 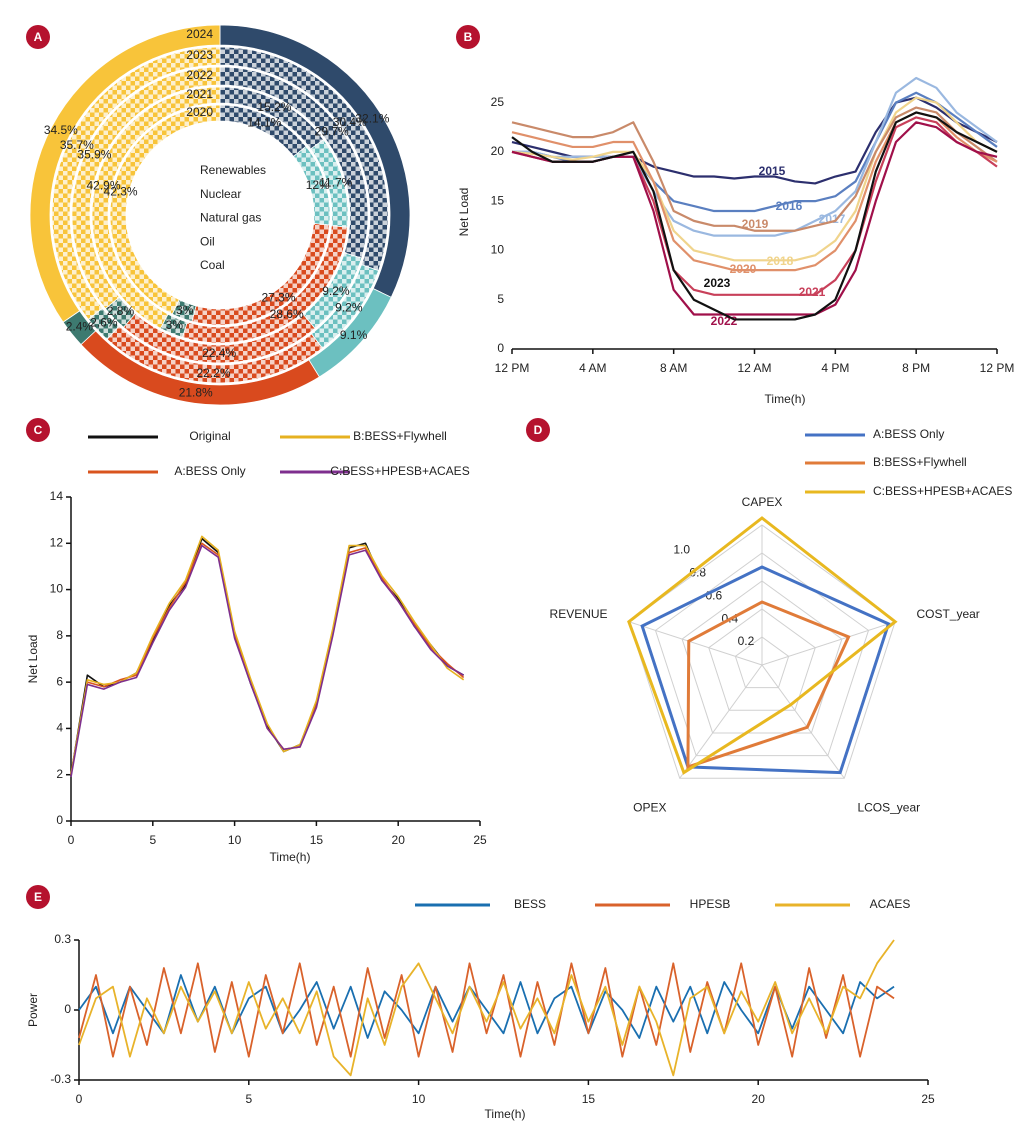 I want to click on series-tag: 2019, so click(x=755, y=224).